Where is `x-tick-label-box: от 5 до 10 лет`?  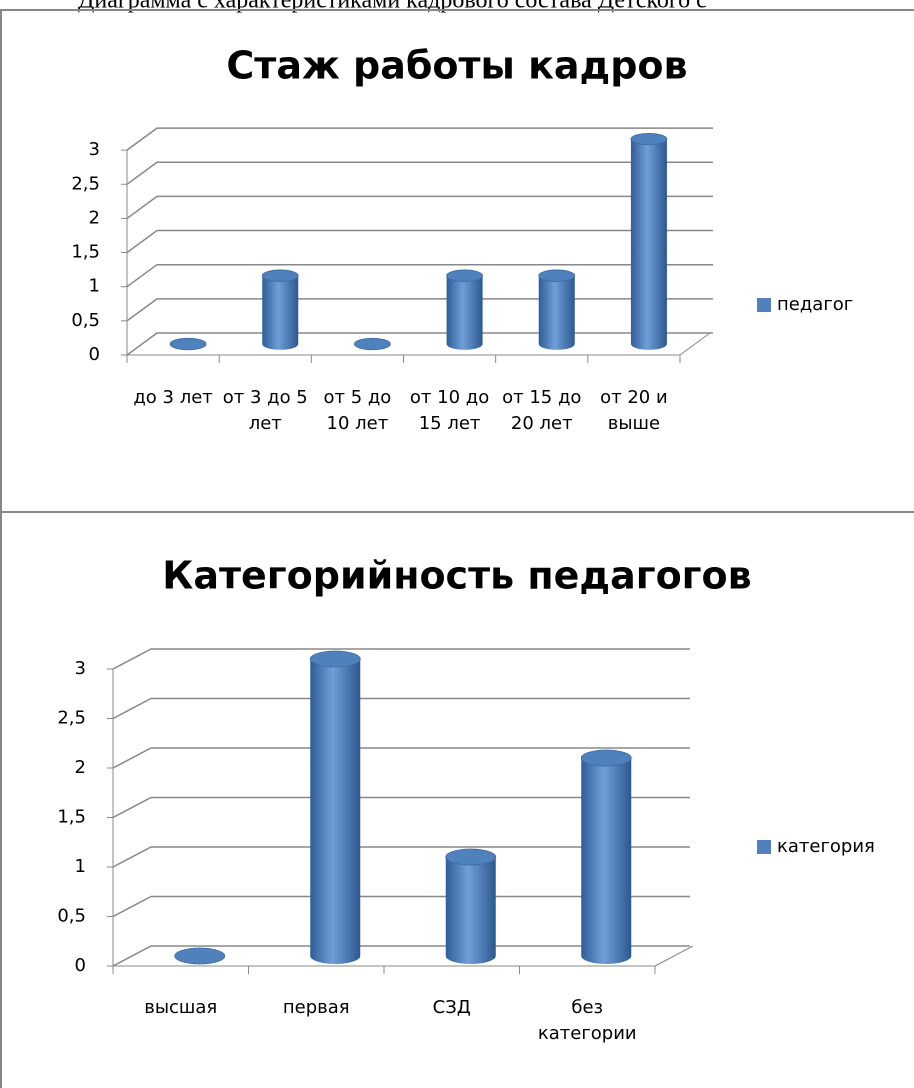 x-tick-label-box: от 5 до 10 лет is located at coordinates (357, 410).